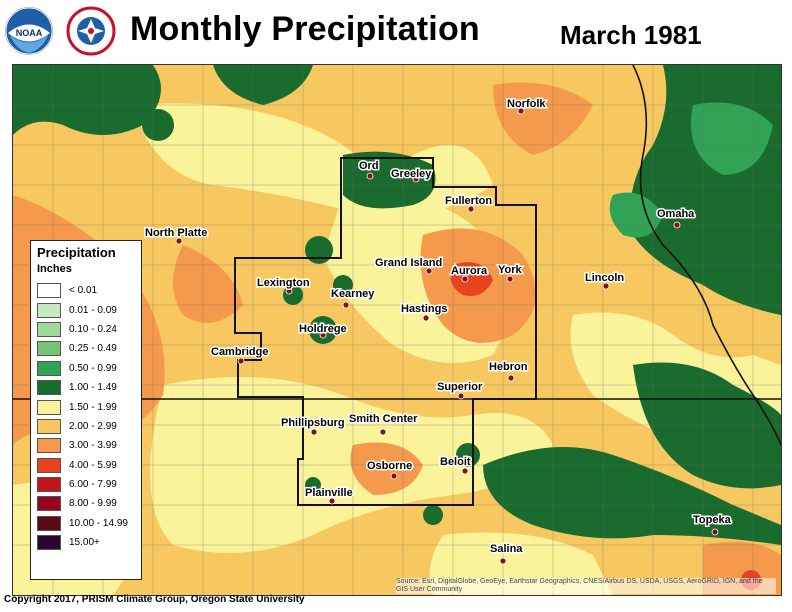  I want to click on legend-row: < 0.01, so click(87, 290).